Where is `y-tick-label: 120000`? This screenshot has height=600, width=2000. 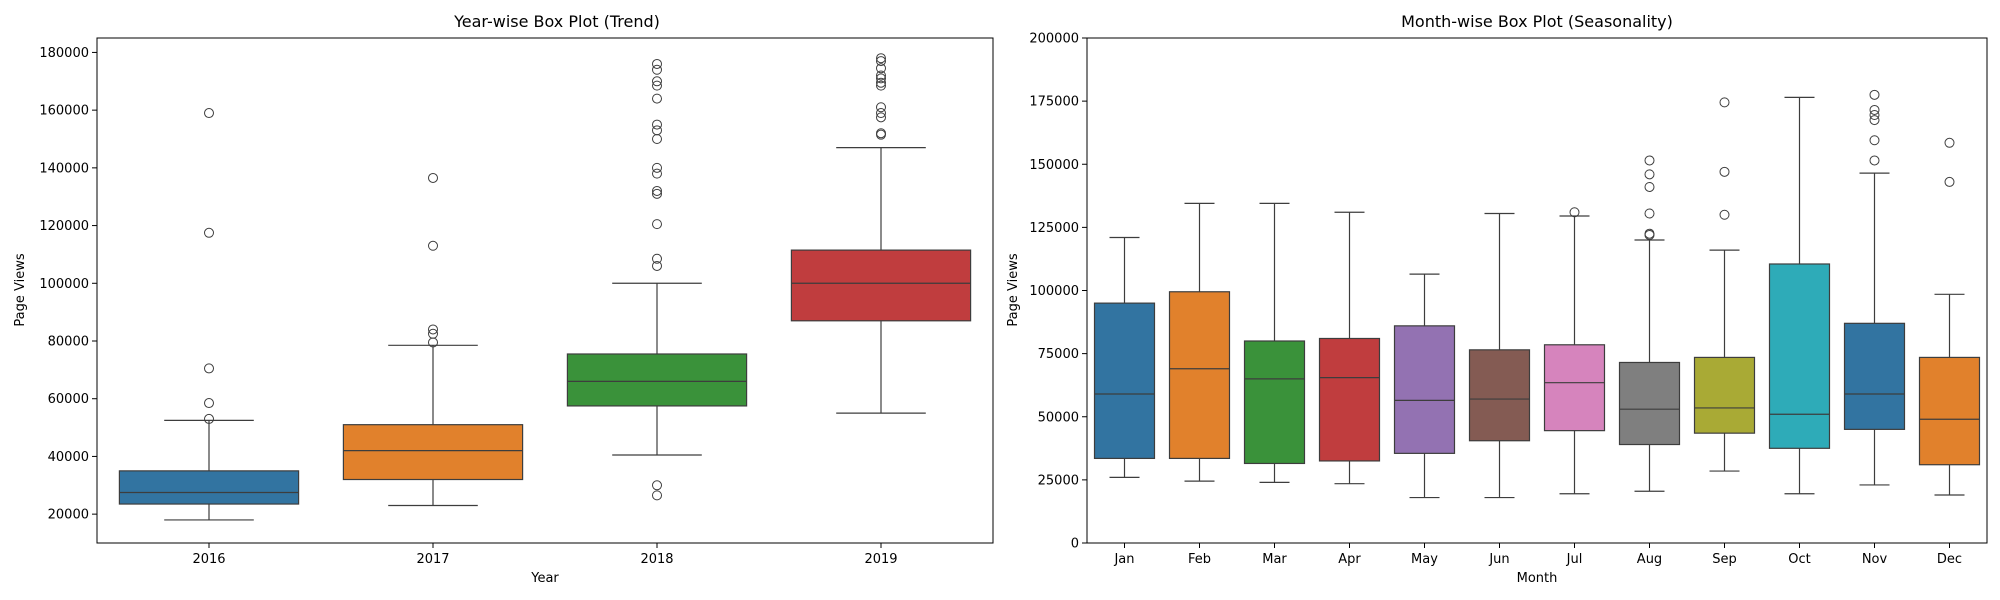 y-tick-label: 120000 is located at coordinates (64, 226).